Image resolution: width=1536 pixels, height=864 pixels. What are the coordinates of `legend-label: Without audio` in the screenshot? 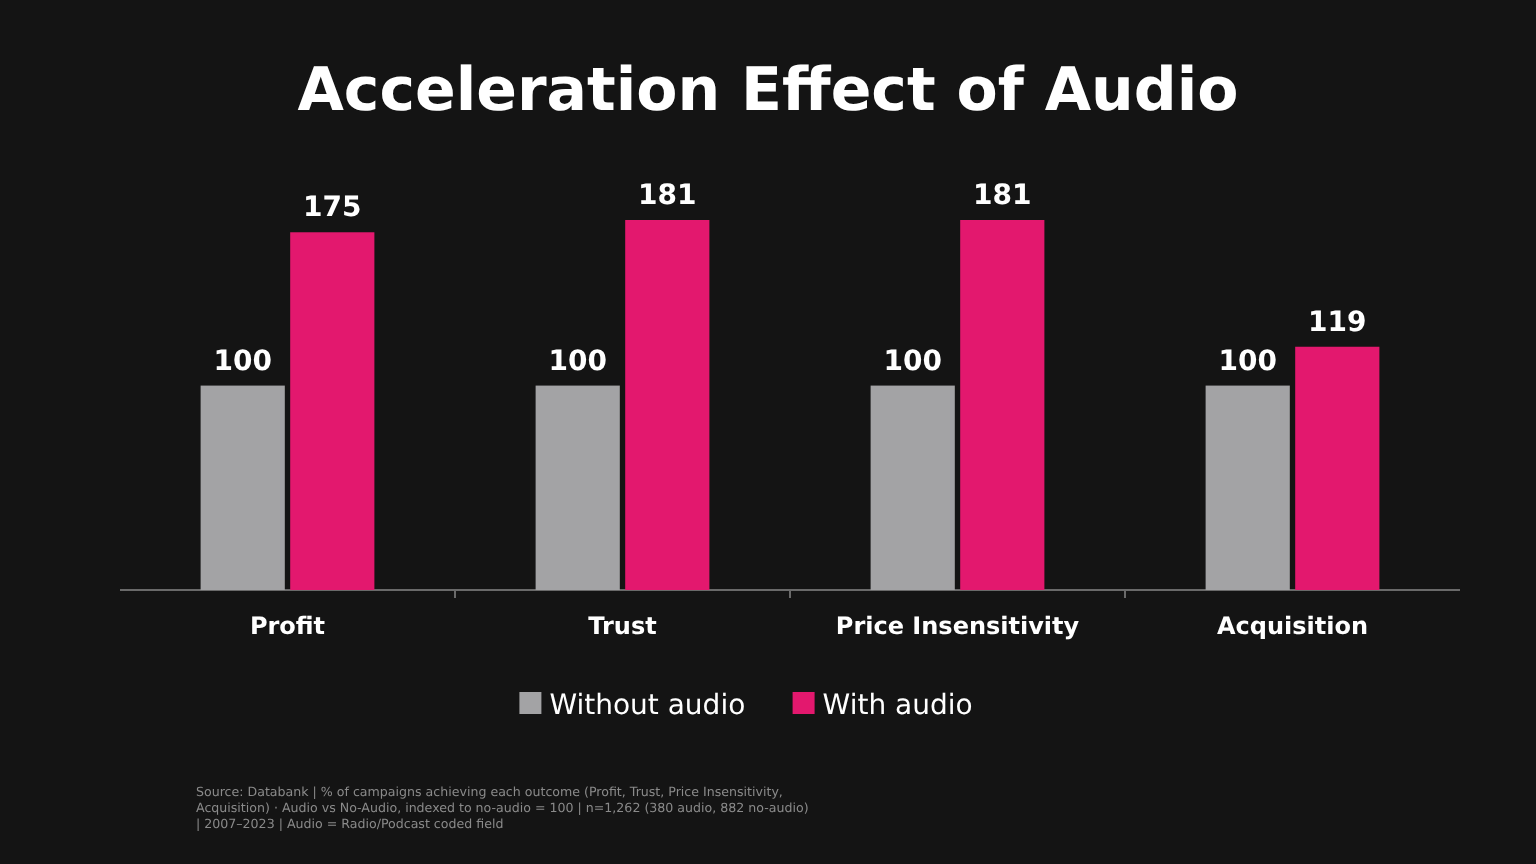 It's located at (647, 706).